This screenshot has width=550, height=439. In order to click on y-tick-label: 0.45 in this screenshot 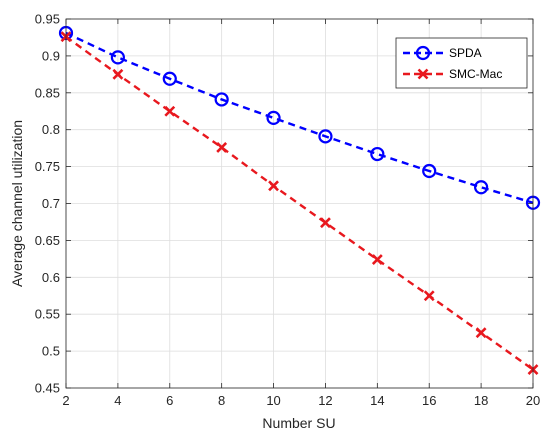, I will do `click(47, 388)`.